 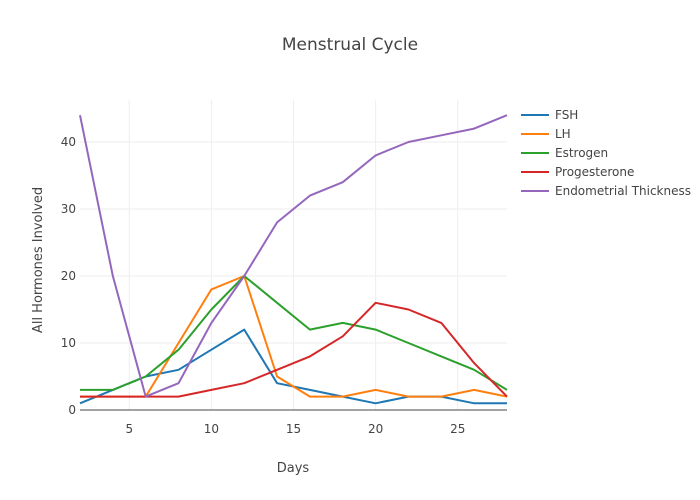 I want to click on y-tick-label: 30, so click(x=68, y=209).